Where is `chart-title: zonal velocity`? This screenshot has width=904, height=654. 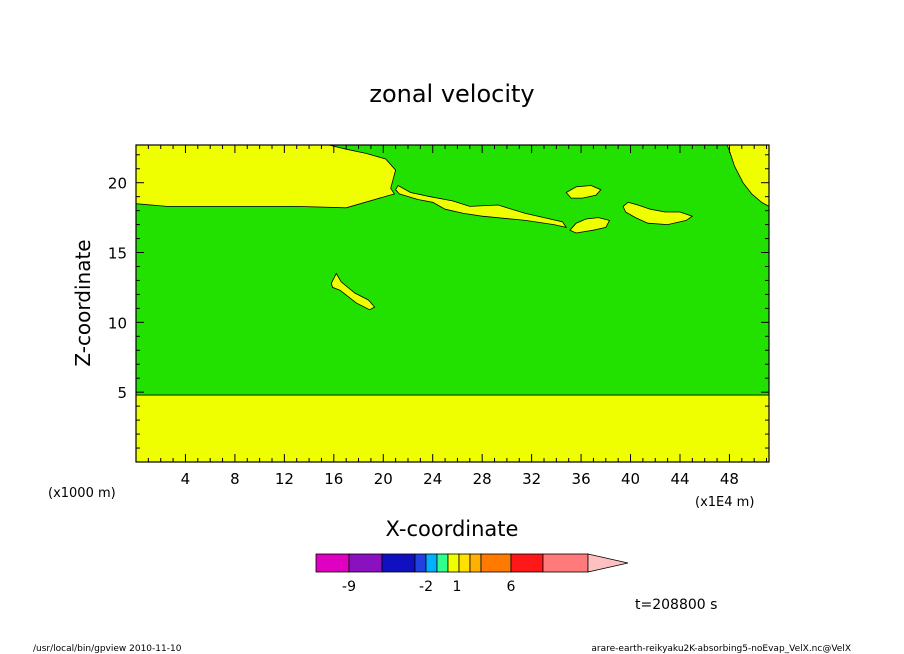
chart-title: zonal velocity is located at coordinates (451, 94).